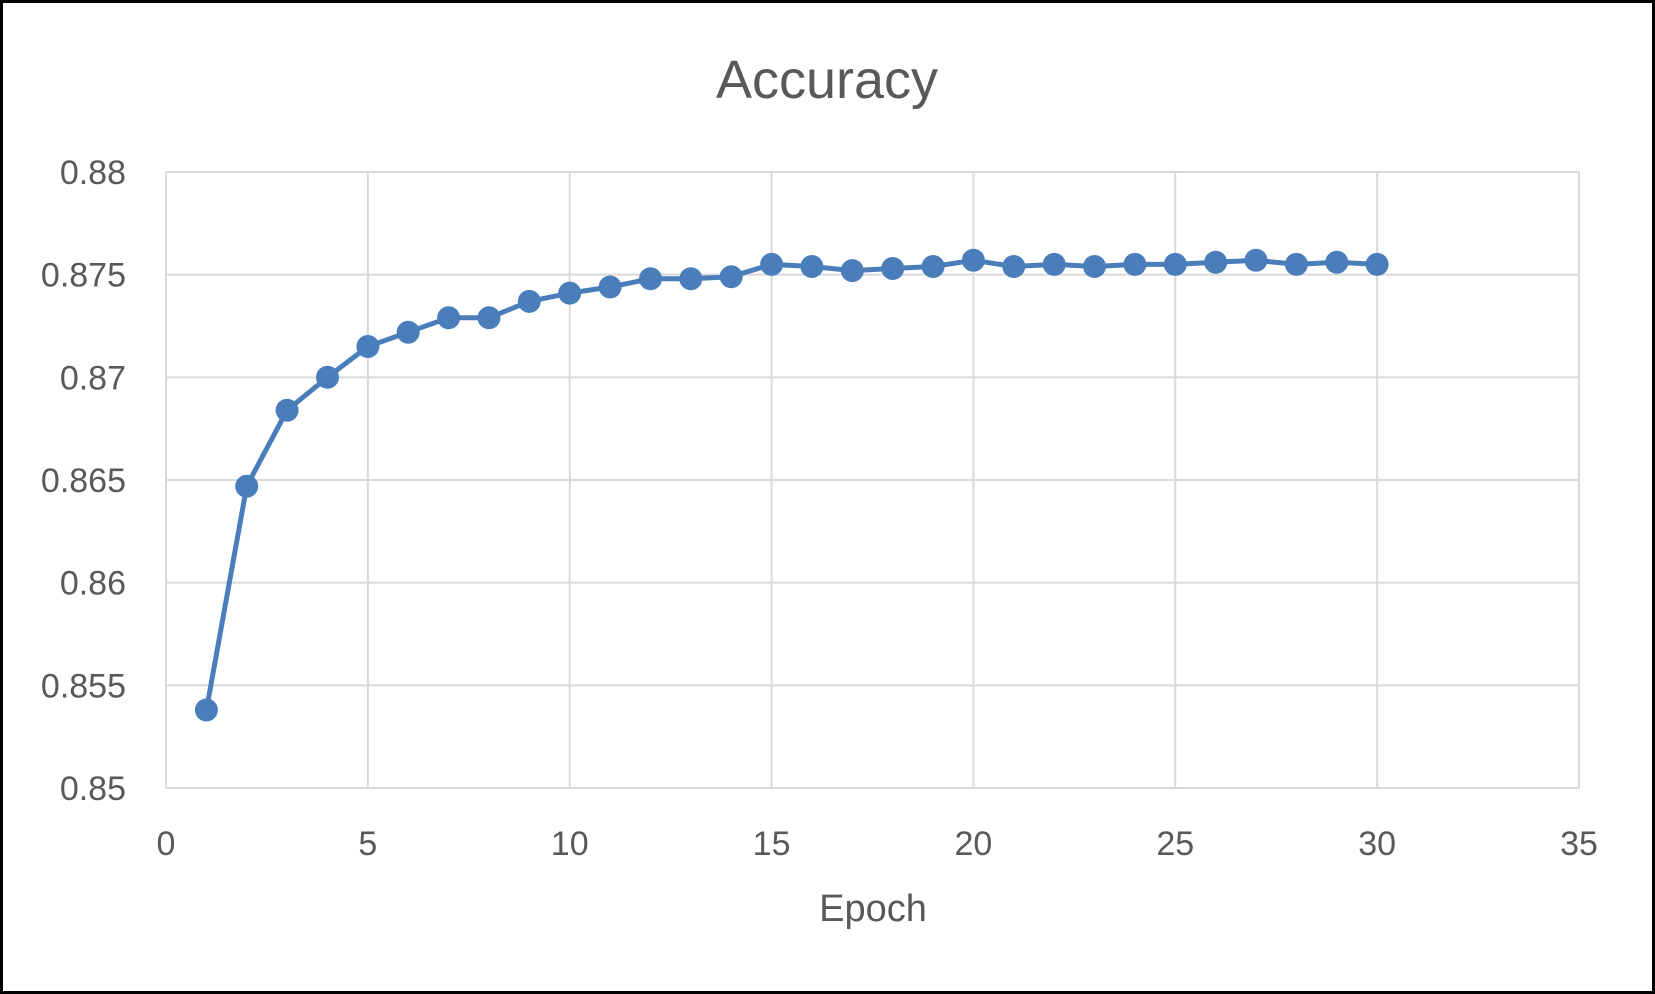  I want to click on y-tick-labels: 0.85 0.855 0.86 0.865 0.87 0.875 0.88, so click(83, 481).